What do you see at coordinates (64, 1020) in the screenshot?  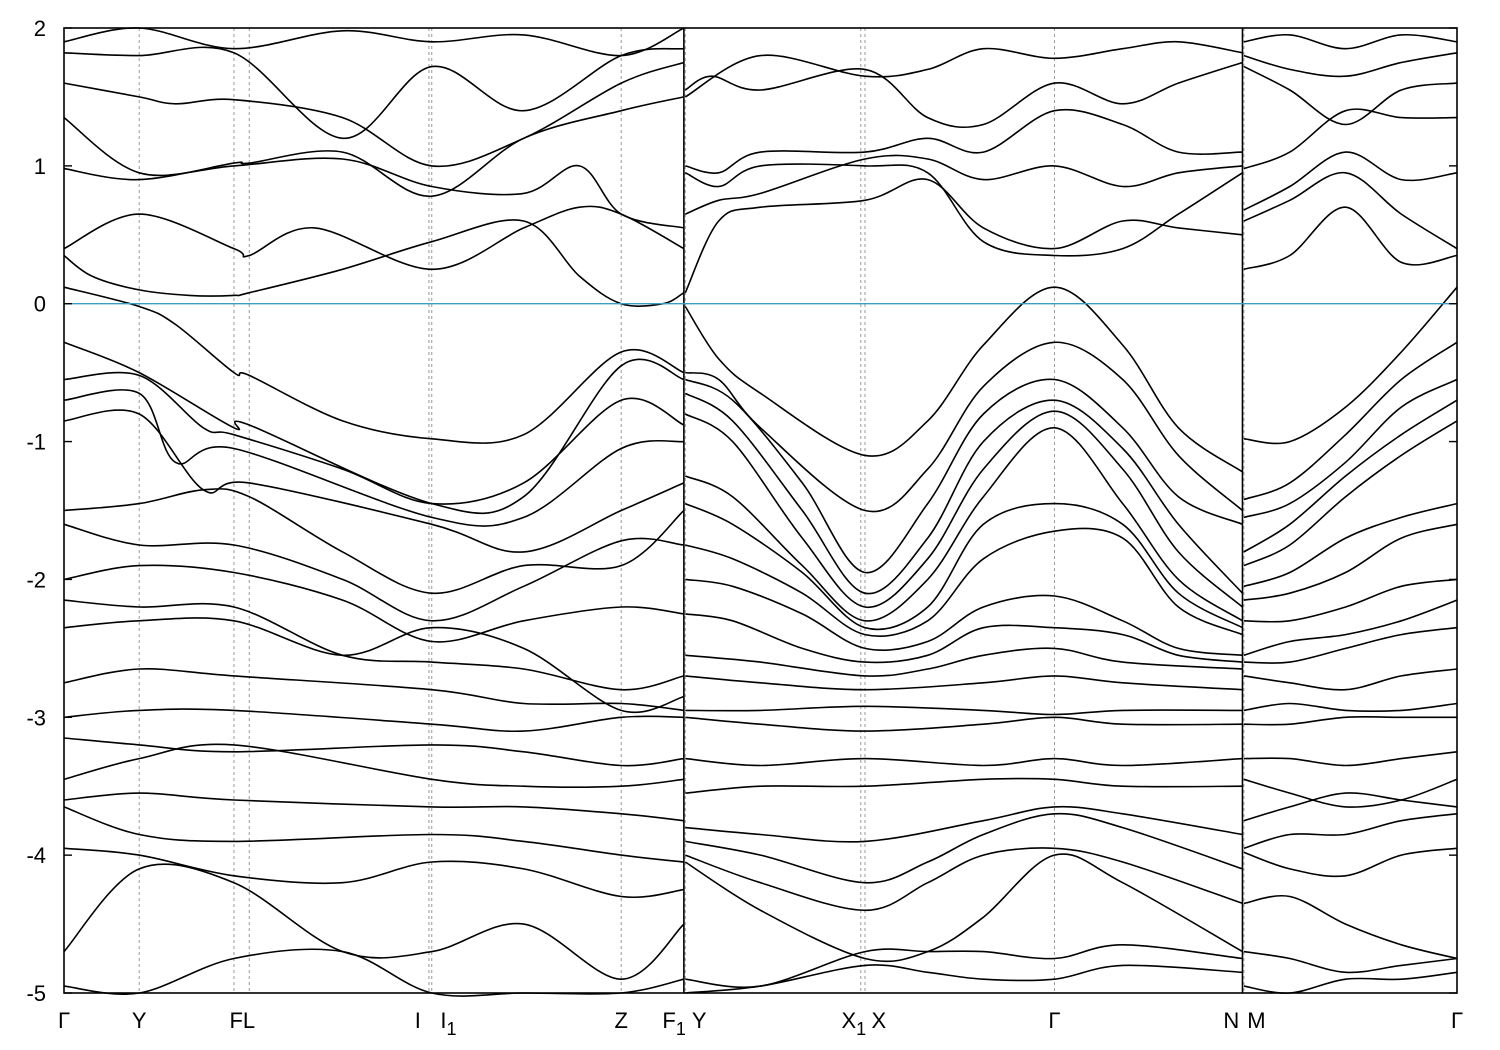 I see `x-tick-label-0: Γ` at bounding box center [64, 1020].